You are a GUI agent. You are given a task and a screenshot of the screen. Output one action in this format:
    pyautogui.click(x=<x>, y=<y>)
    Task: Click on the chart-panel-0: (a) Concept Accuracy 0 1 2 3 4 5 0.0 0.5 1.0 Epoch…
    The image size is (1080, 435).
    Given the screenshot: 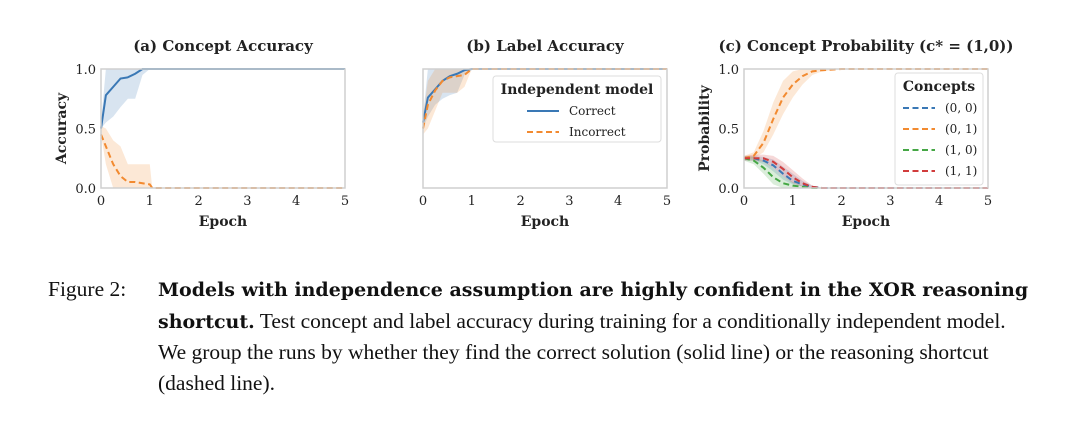 What is the action you would take?
    pyautogui.click(x=201, y=133)
    